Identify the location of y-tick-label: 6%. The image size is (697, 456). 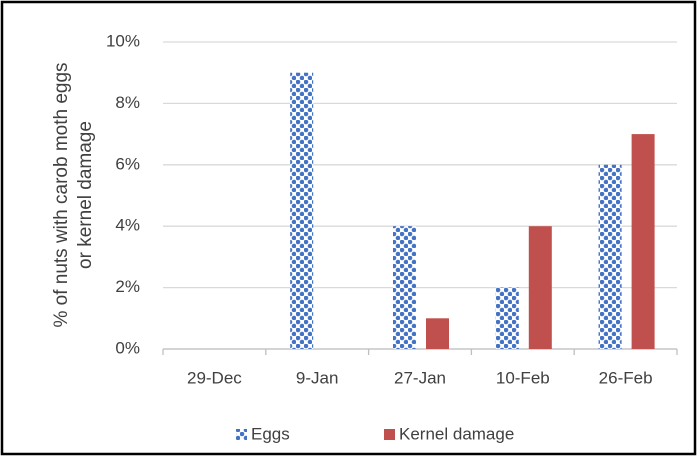
(127, 163).